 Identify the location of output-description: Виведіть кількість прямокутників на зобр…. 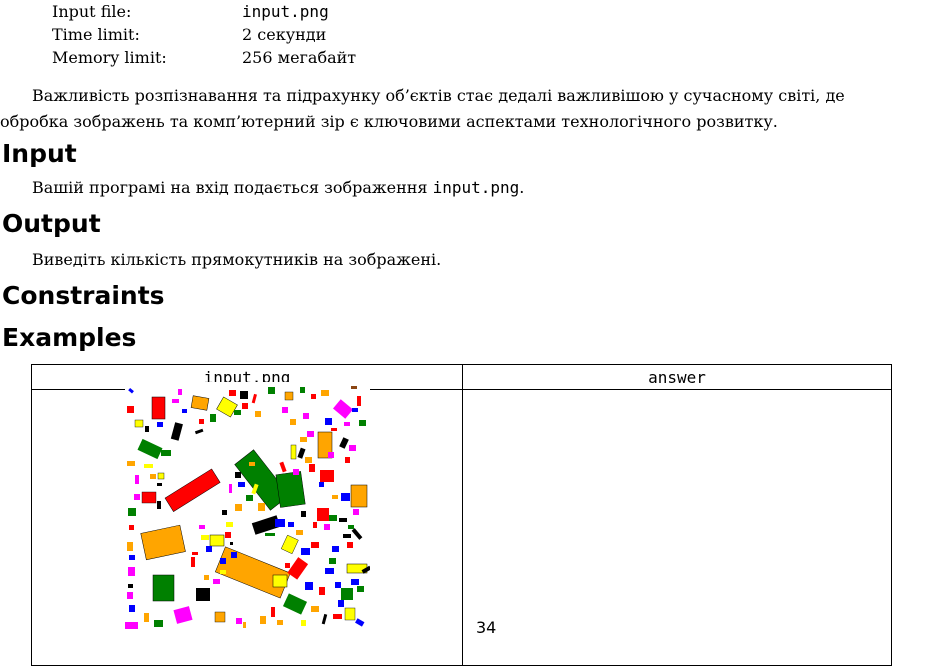
(237, 259).